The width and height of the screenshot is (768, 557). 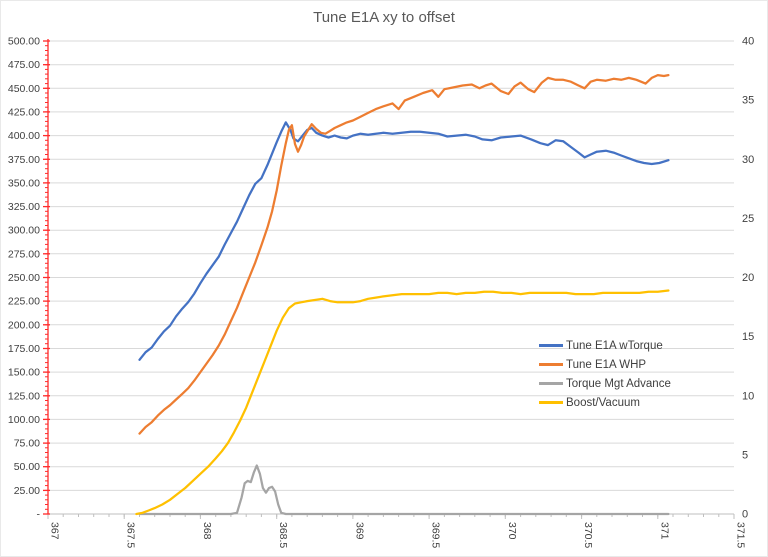 I want to click on left-tick-label: 200.00, so click(x=24, y=325).